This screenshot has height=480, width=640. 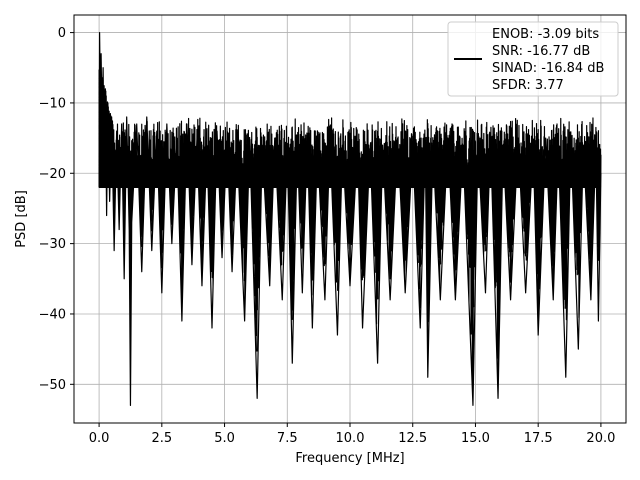 I want to click on y-tick-label: −20, so click(x=52, y=174).